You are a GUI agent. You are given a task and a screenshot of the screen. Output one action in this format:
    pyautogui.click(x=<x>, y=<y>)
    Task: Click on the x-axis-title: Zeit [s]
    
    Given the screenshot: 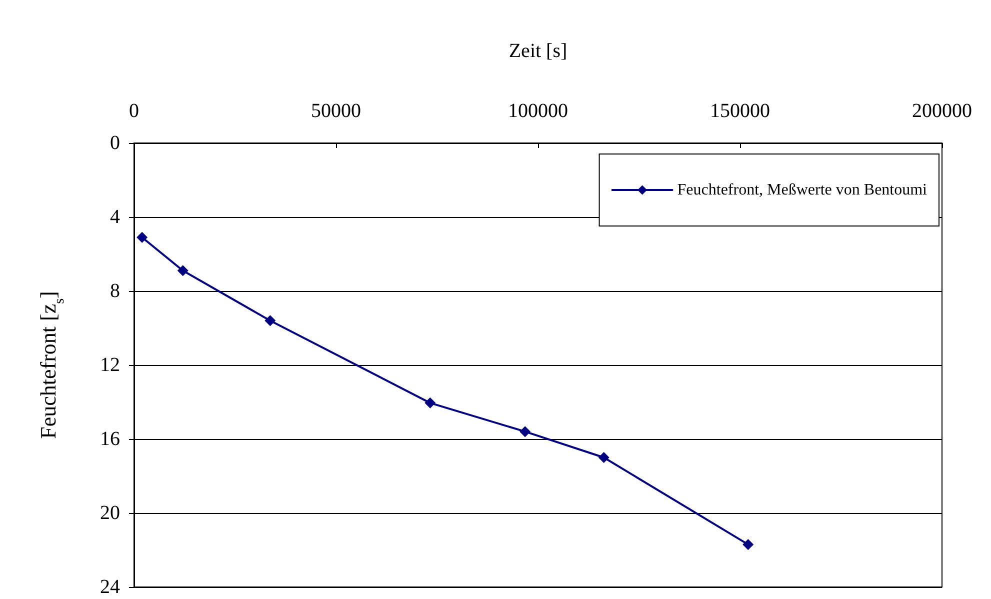 What is the action you would take?
    pyautogui.click(x=538, y=51)
    